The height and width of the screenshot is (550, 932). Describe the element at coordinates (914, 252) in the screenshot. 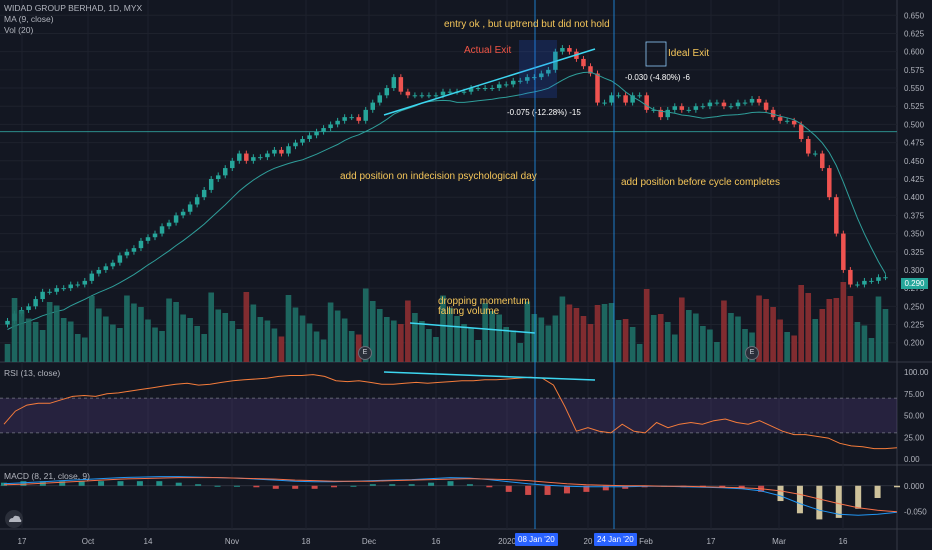

I see `y-tick-label: 0.325` at that location.